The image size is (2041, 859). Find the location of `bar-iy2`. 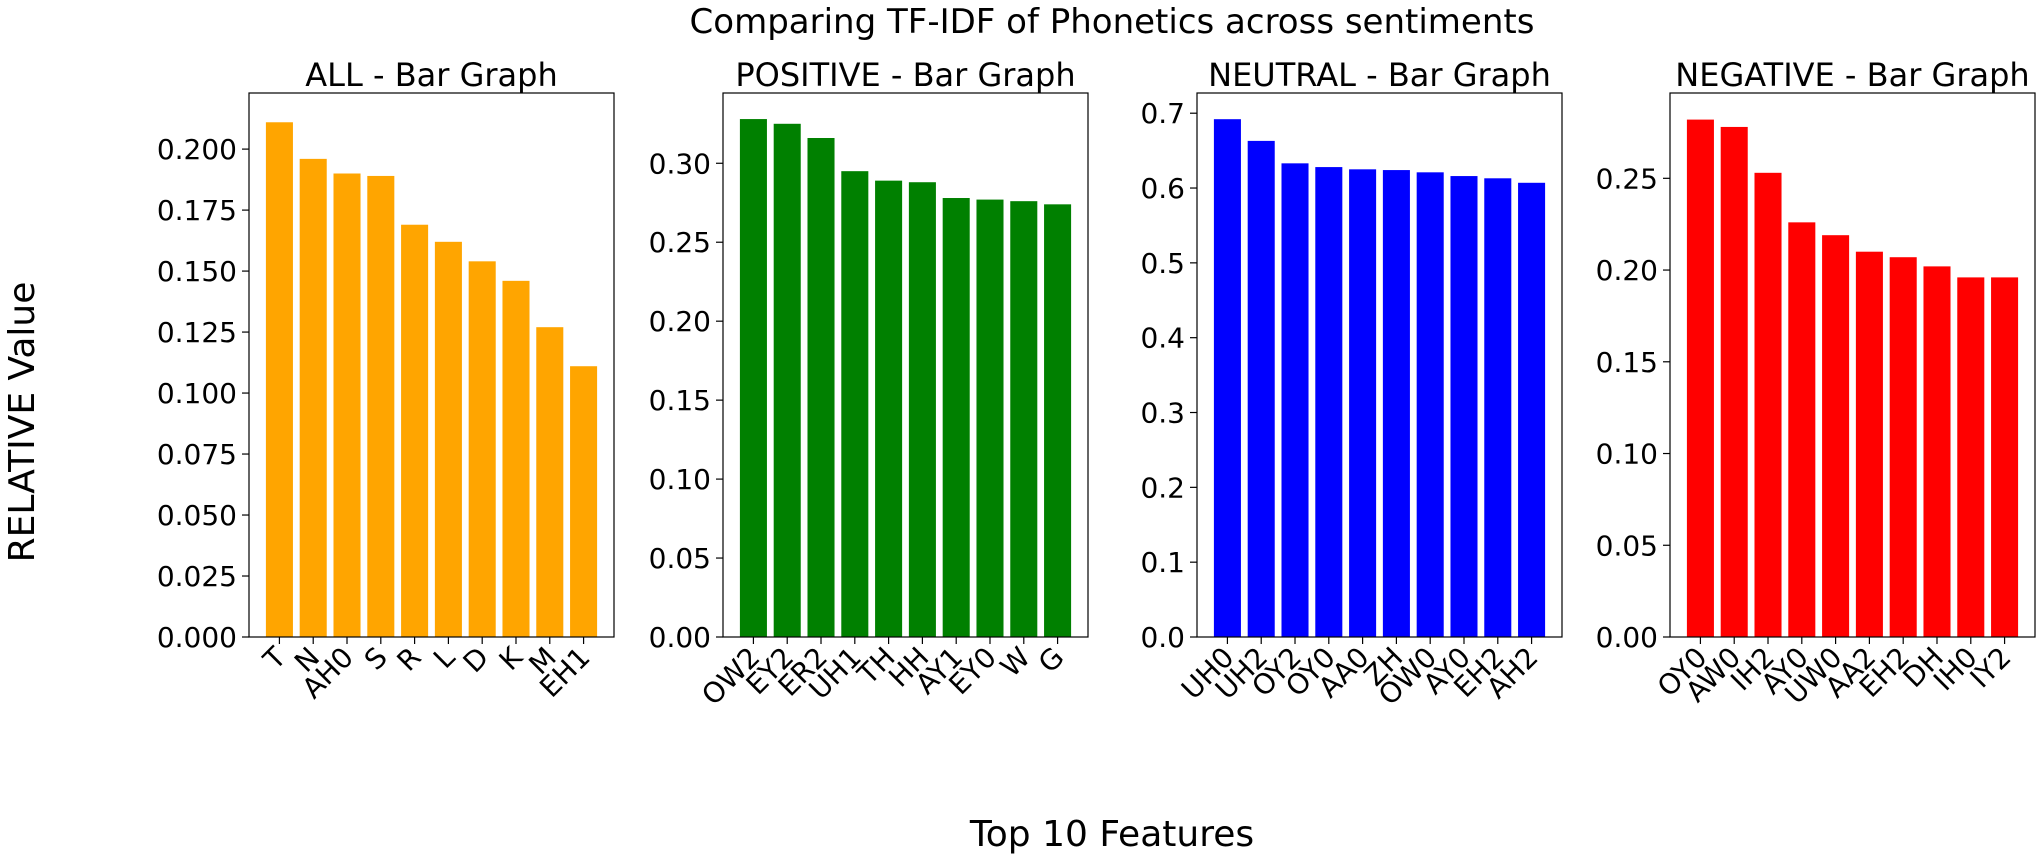

bar-iy2 is located at coordinates (2005, 457).